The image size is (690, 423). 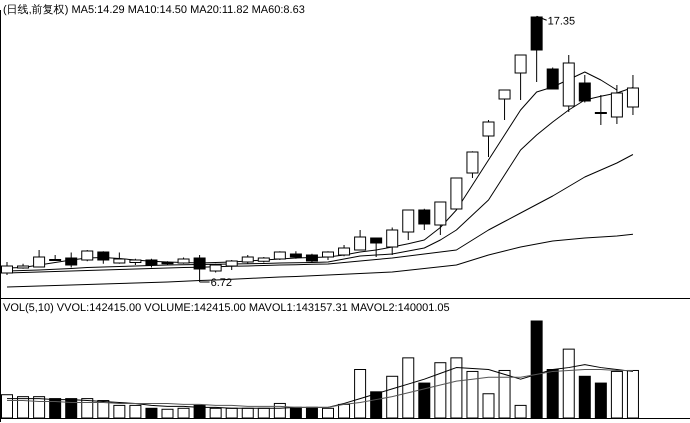 I want to click on annotation: 17.35, so click(x=562, y=21).